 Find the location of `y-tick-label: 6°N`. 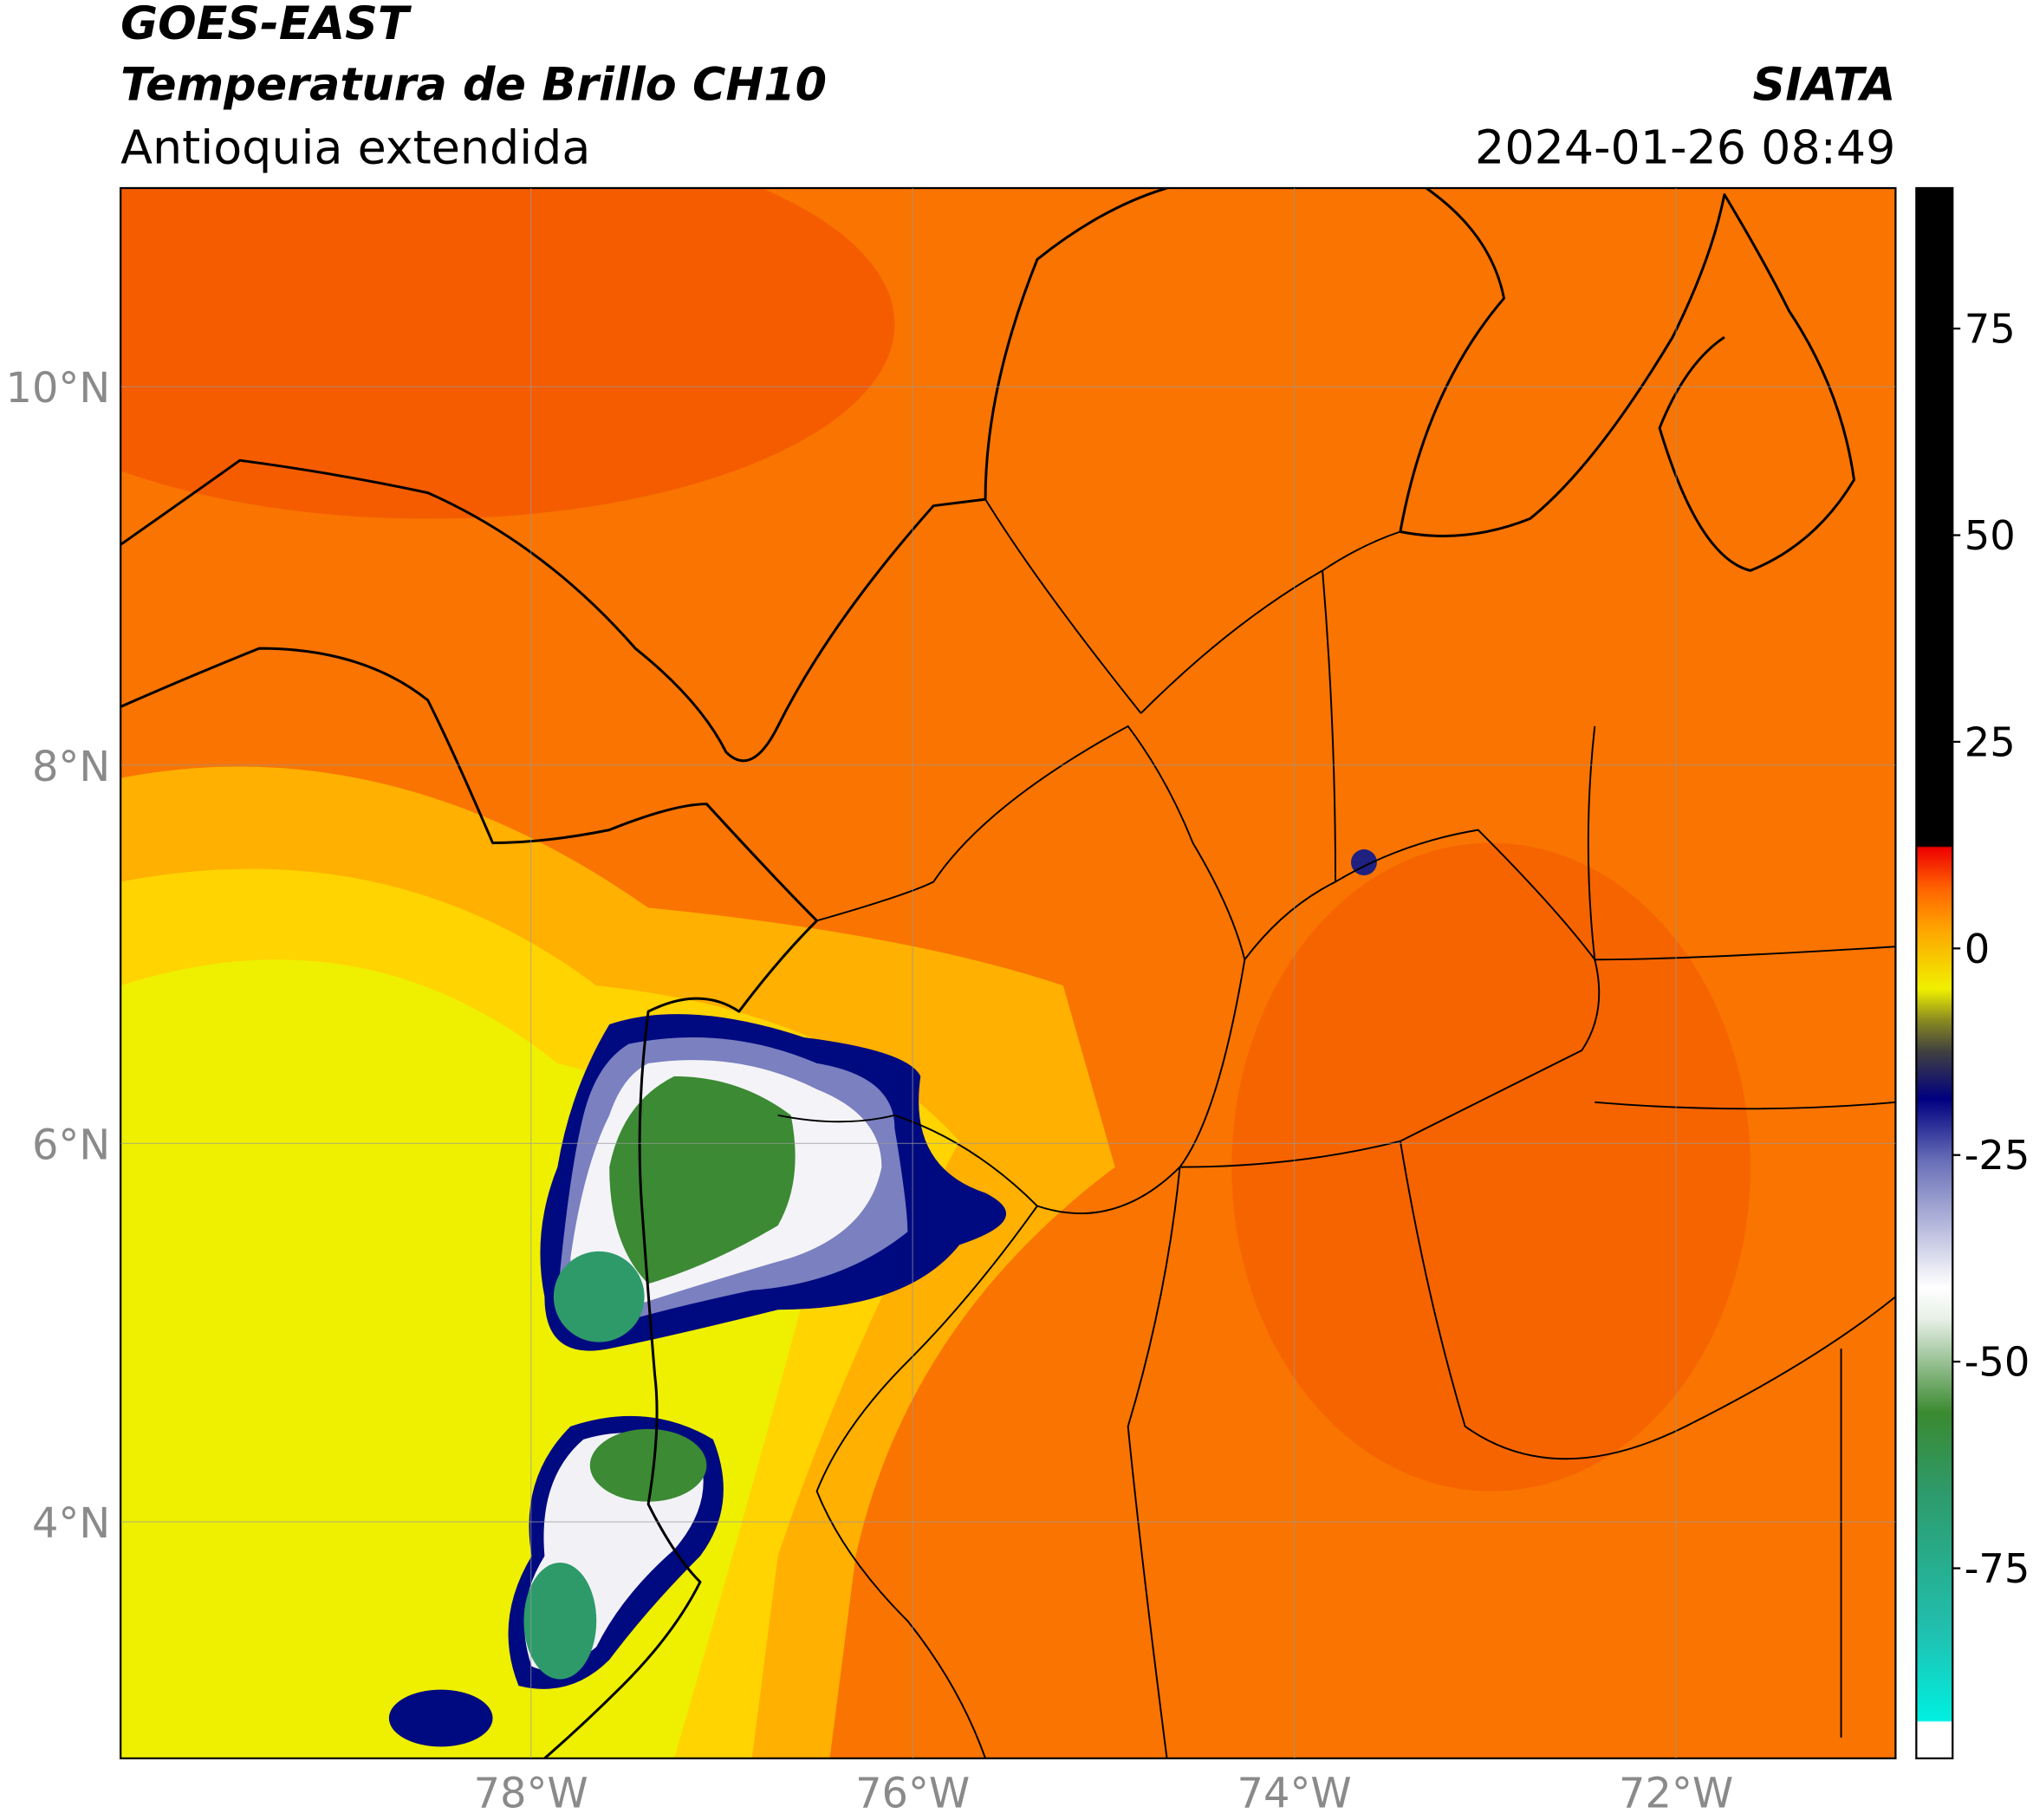

y-tick-label: 6°N is located at coordinates (71, 1145).